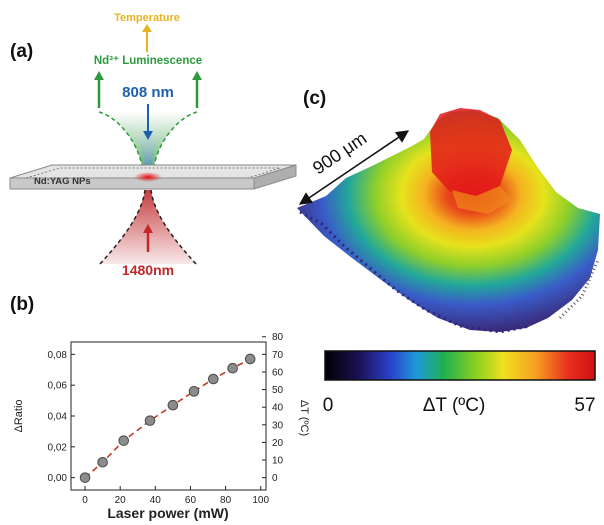 Image resolution: width=604 pixels, height=525 pixels. What do you see at coordinates (260, 500) in the screenshot?
I see `x-tick-label: 100` at bounding box center [260, 500].